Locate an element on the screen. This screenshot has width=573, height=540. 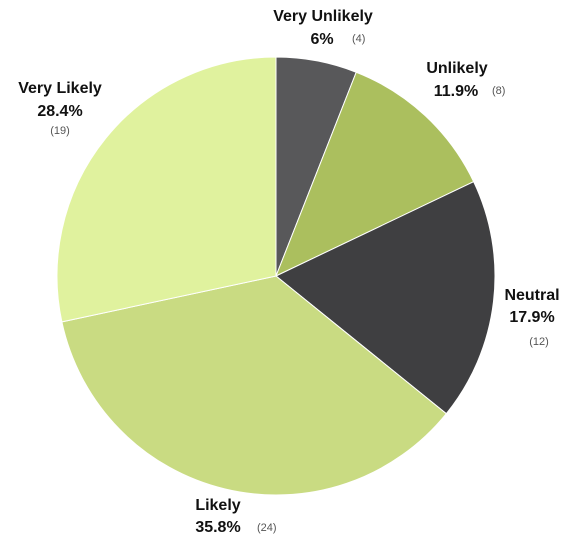
pie-slice-unlikely is located at coordinates (375, 174).